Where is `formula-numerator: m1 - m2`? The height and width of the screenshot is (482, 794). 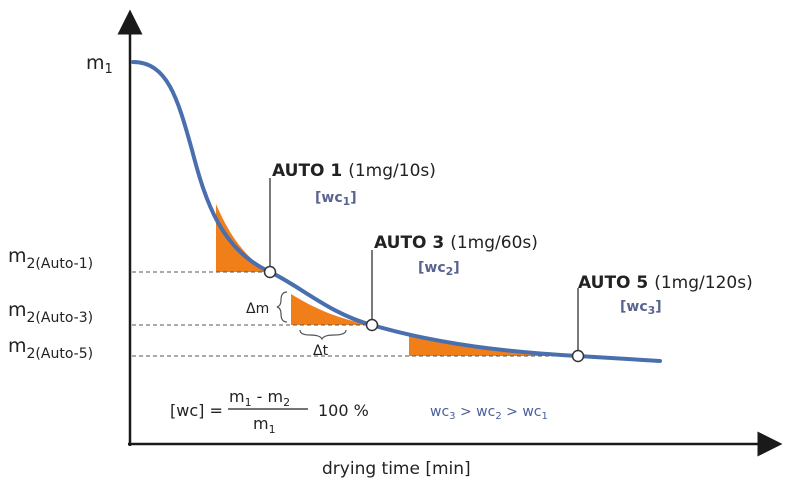 formula-numerator: m1 - m2 is located at coordinates (259, 398).